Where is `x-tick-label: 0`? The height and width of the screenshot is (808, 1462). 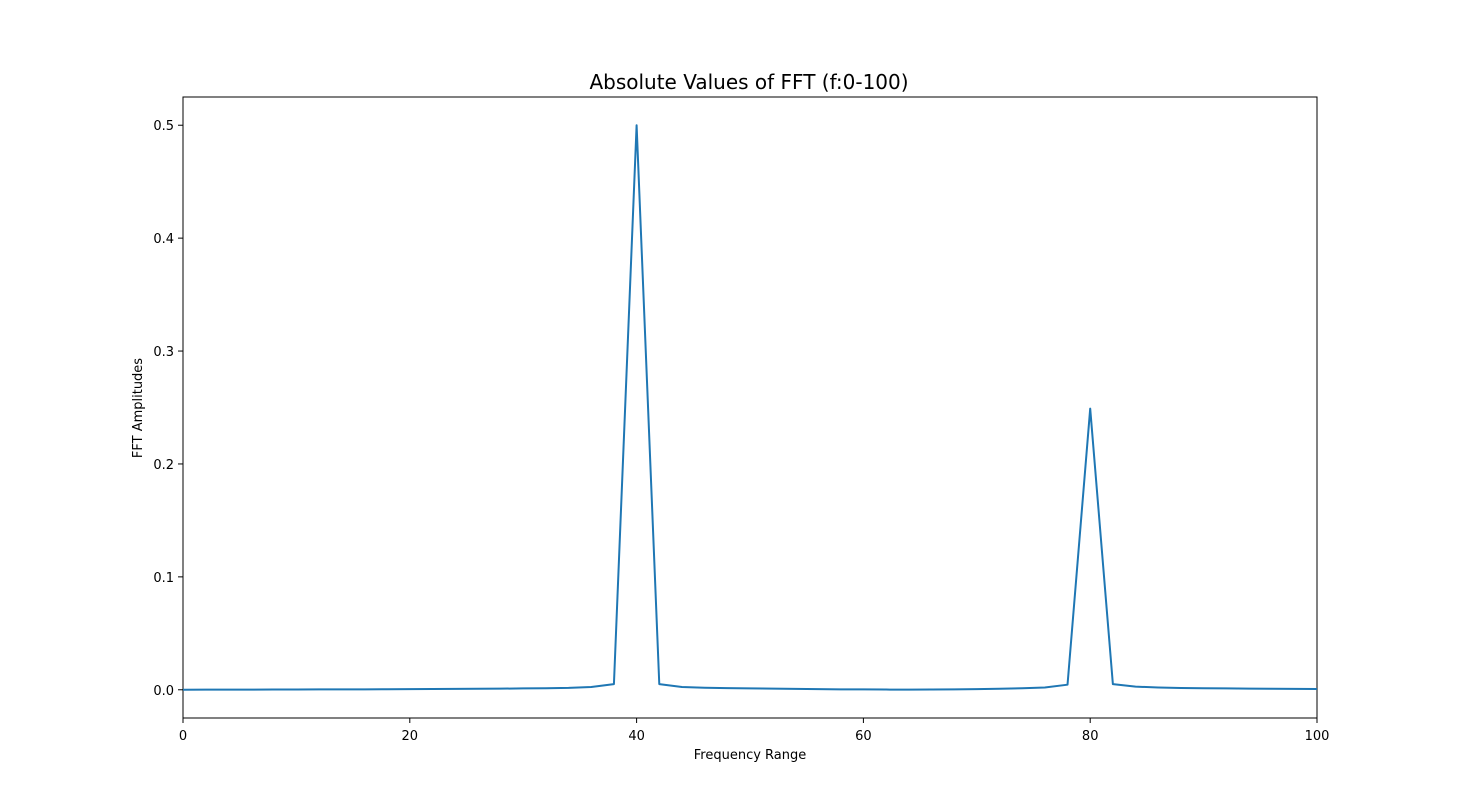
x-tick-label: 0 is located at coordinates (183, 736).